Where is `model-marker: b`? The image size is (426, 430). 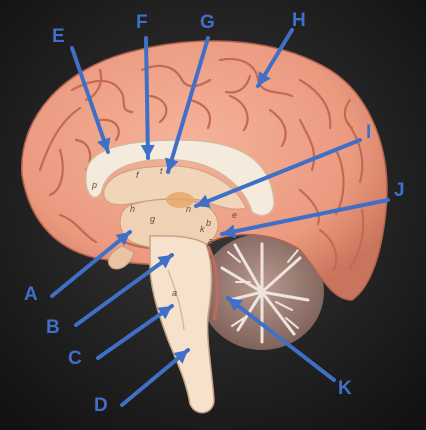
model-marker: b is located at coordinates (208, 223).